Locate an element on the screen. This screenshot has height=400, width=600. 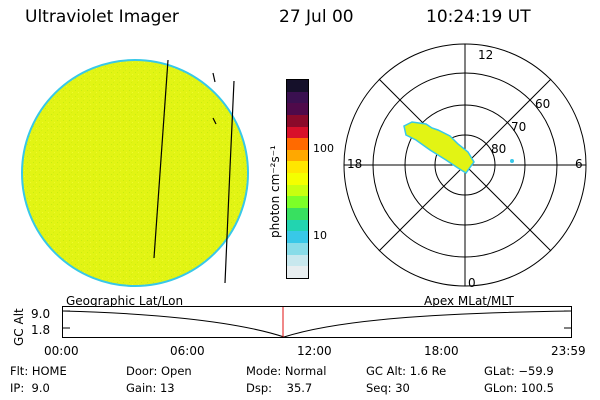
time-tick-1800: 18:00 is located at coordinates (441, 351).